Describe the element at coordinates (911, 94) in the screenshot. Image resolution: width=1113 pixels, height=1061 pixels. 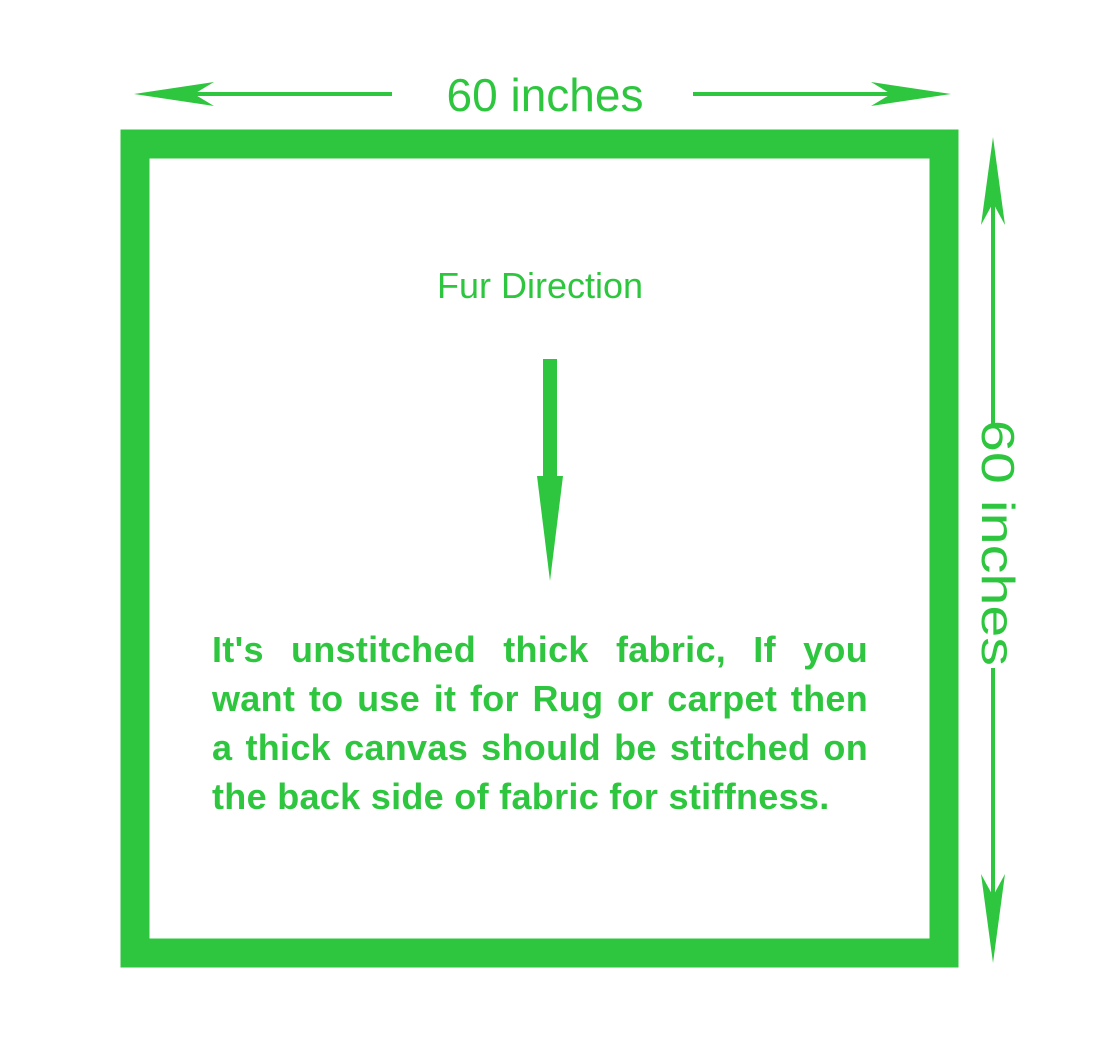
I see `width-arrow-right-head` at that location.